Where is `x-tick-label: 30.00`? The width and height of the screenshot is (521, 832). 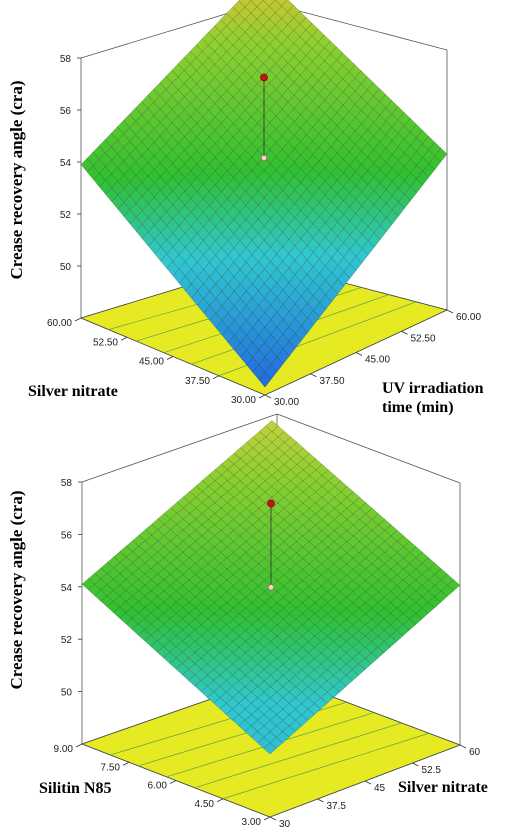 x-tick-label: 30.00 is located at coordinates (243, 400).